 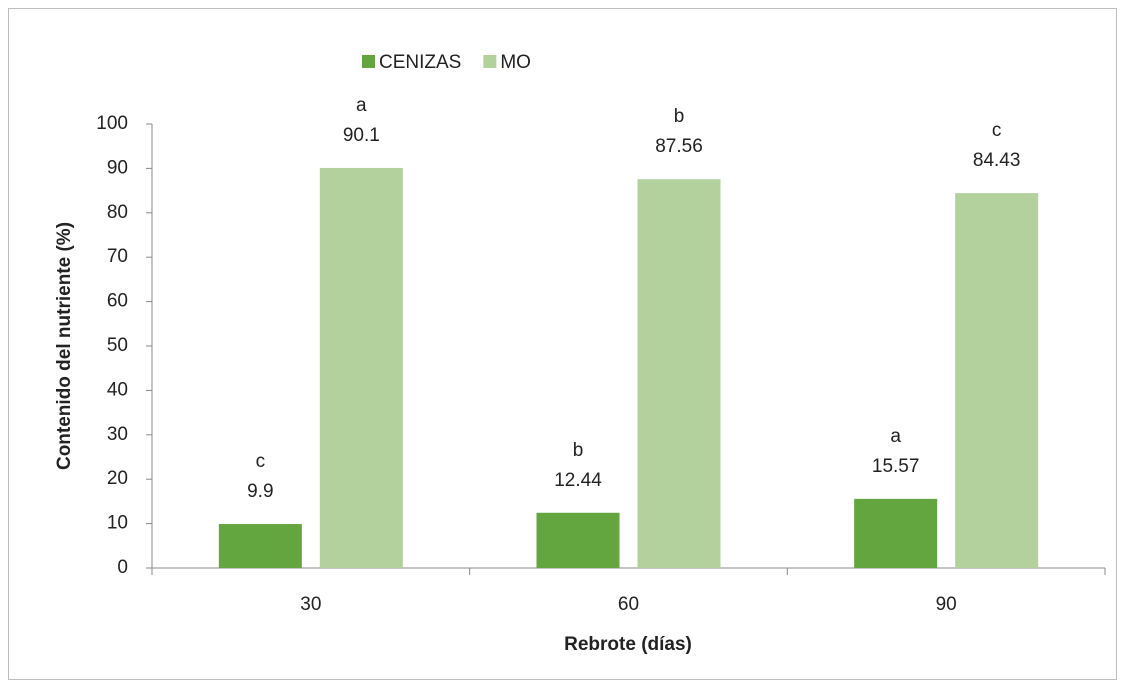 What do you see at coordinates (122, 567) in the screenshot?
I see `y-tick-label: 0` at bounding box center [122, 567].